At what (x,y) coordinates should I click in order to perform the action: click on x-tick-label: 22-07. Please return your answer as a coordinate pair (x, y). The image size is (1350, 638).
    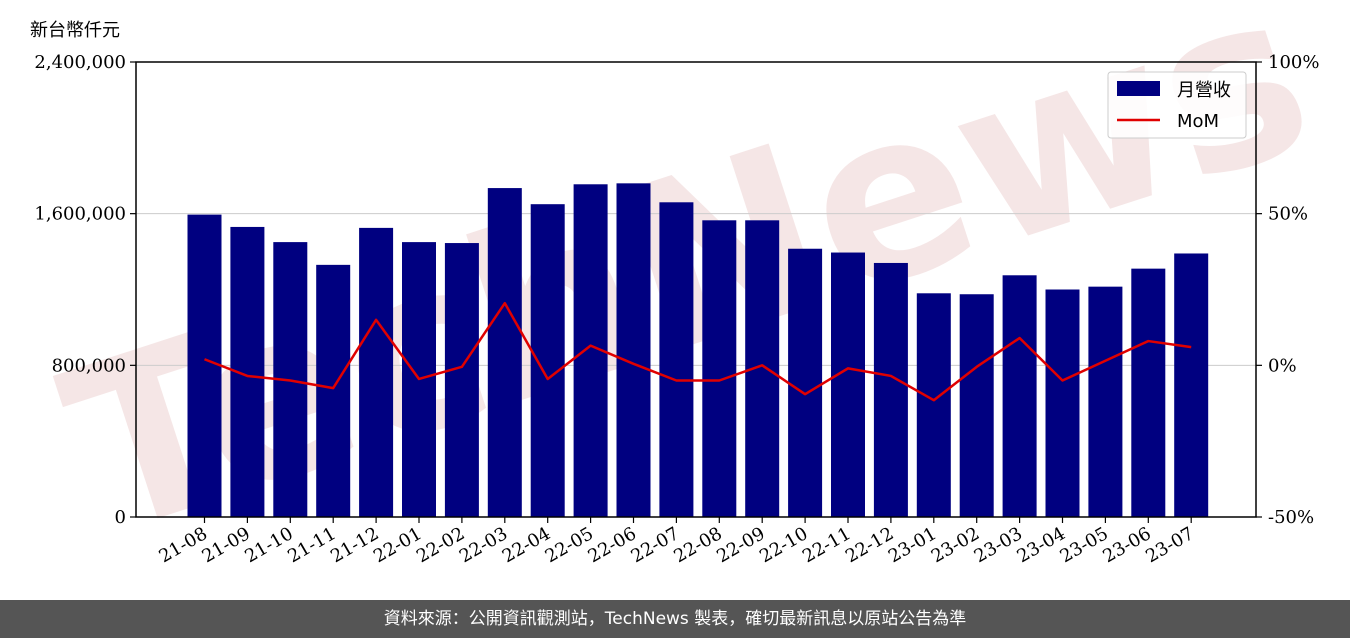
    Looking at the image, I should click on (654, 545).